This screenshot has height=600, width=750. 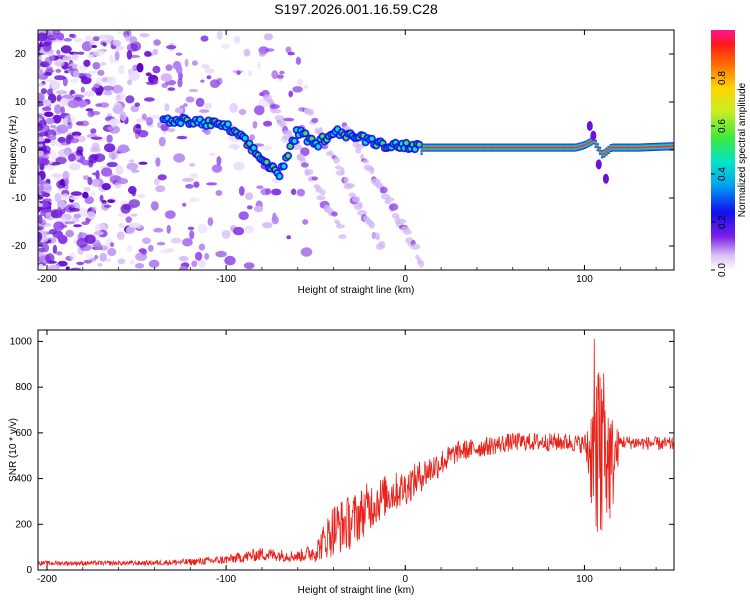 What do you see at coordinates (722, 78) in the screenshot?
I see `colorbar-tick-label: 0.8` at bounding box center [722, 78].